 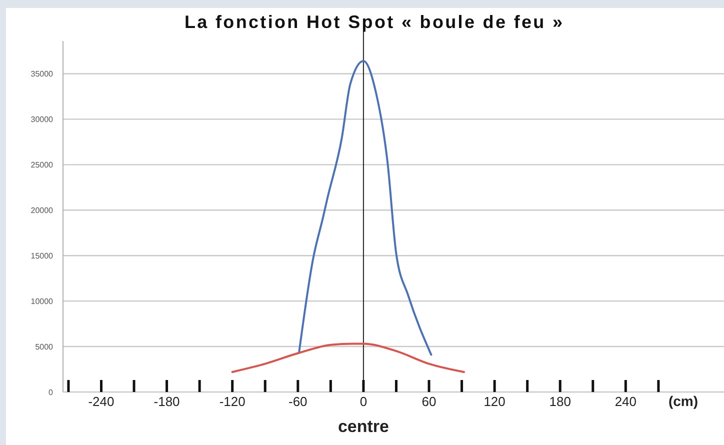 I want to click on y-tick-label: 0, so click(x=51, y=392).